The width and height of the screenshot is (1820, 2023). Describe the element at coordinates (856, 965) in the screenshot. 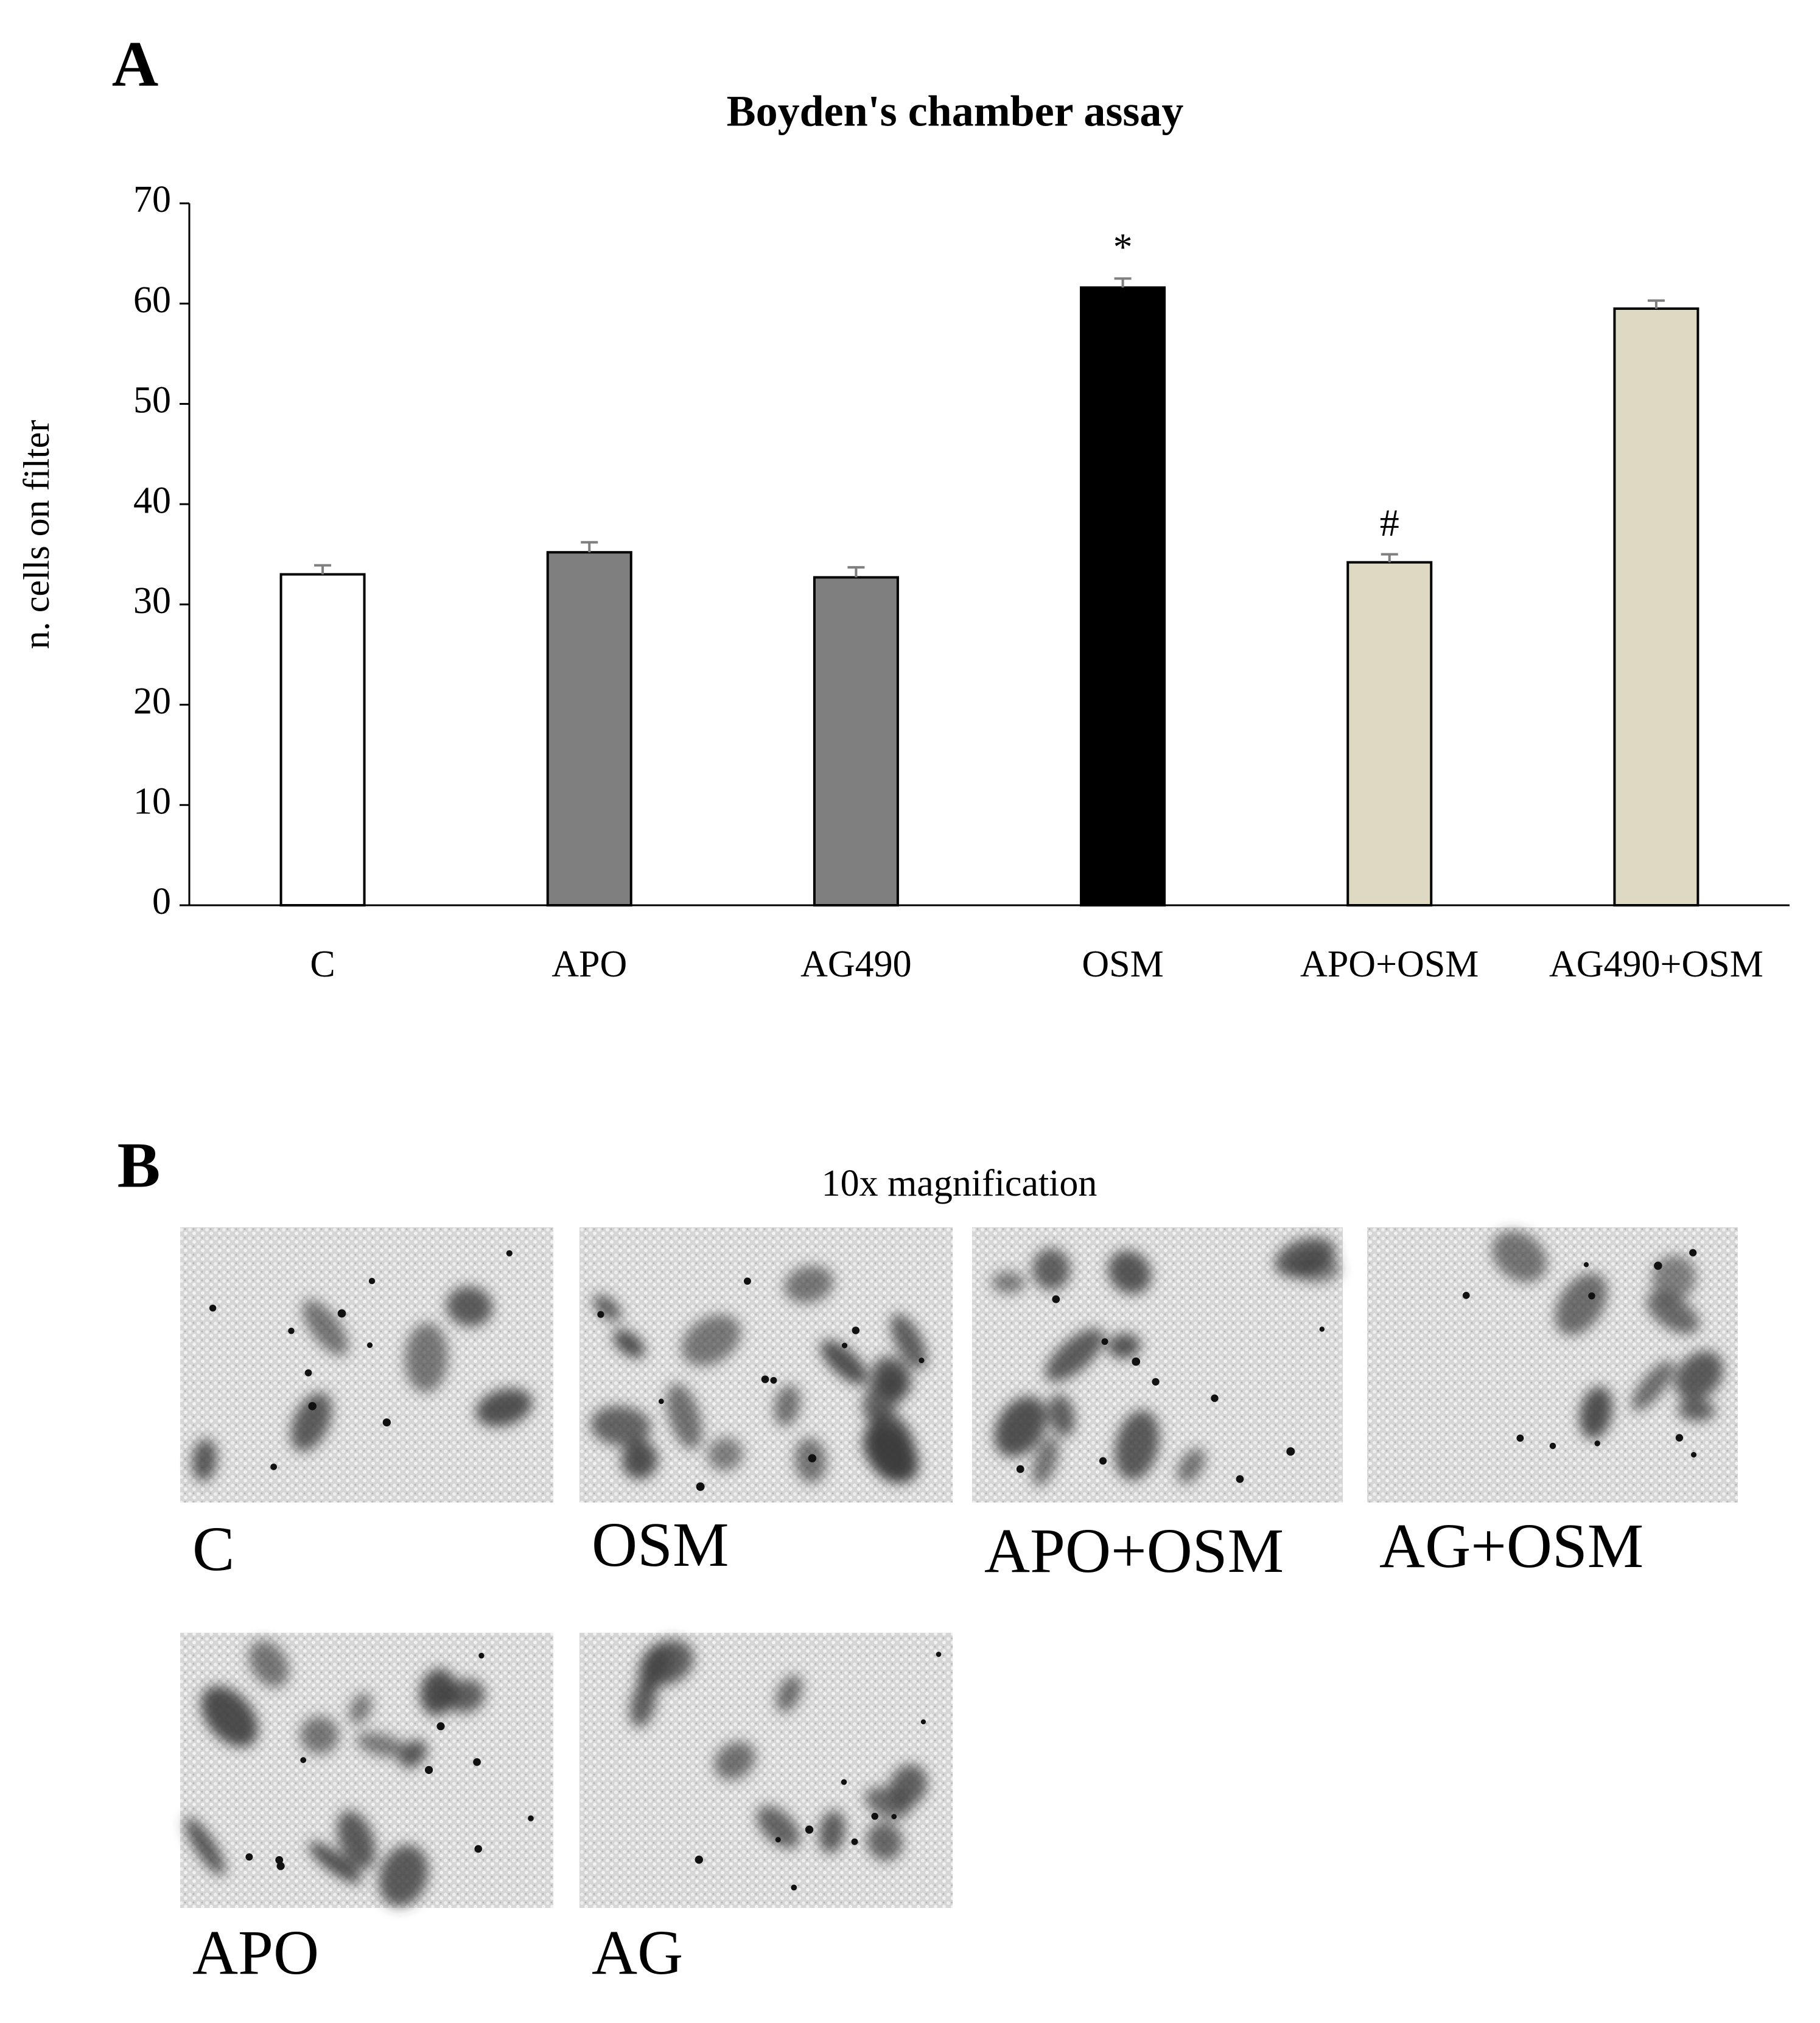

I see `x-tick-label: AG490` at that location.